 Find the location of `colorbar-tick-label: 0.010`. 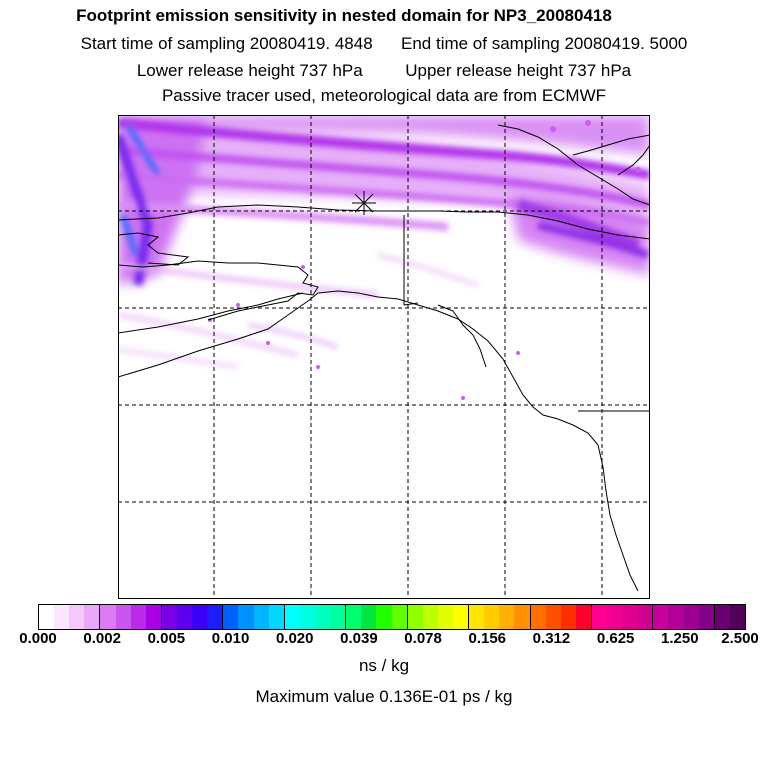

colorbar-tick-label: 0.010 is located at coordinates (230, 638).